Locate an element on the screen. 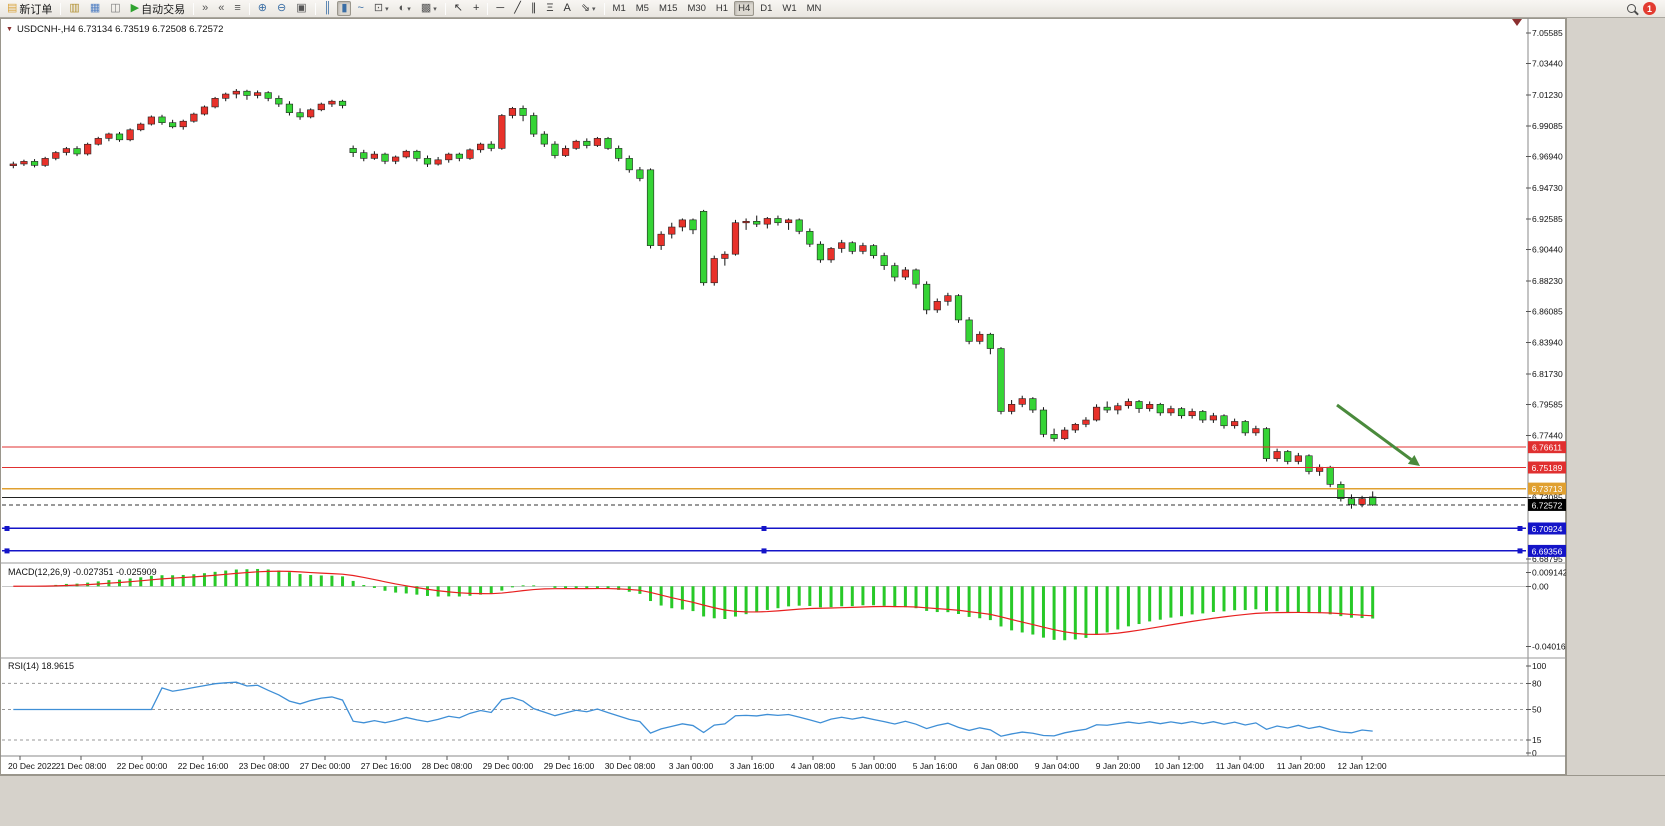  text-tool-button: A is located at coordinates (566, 8).